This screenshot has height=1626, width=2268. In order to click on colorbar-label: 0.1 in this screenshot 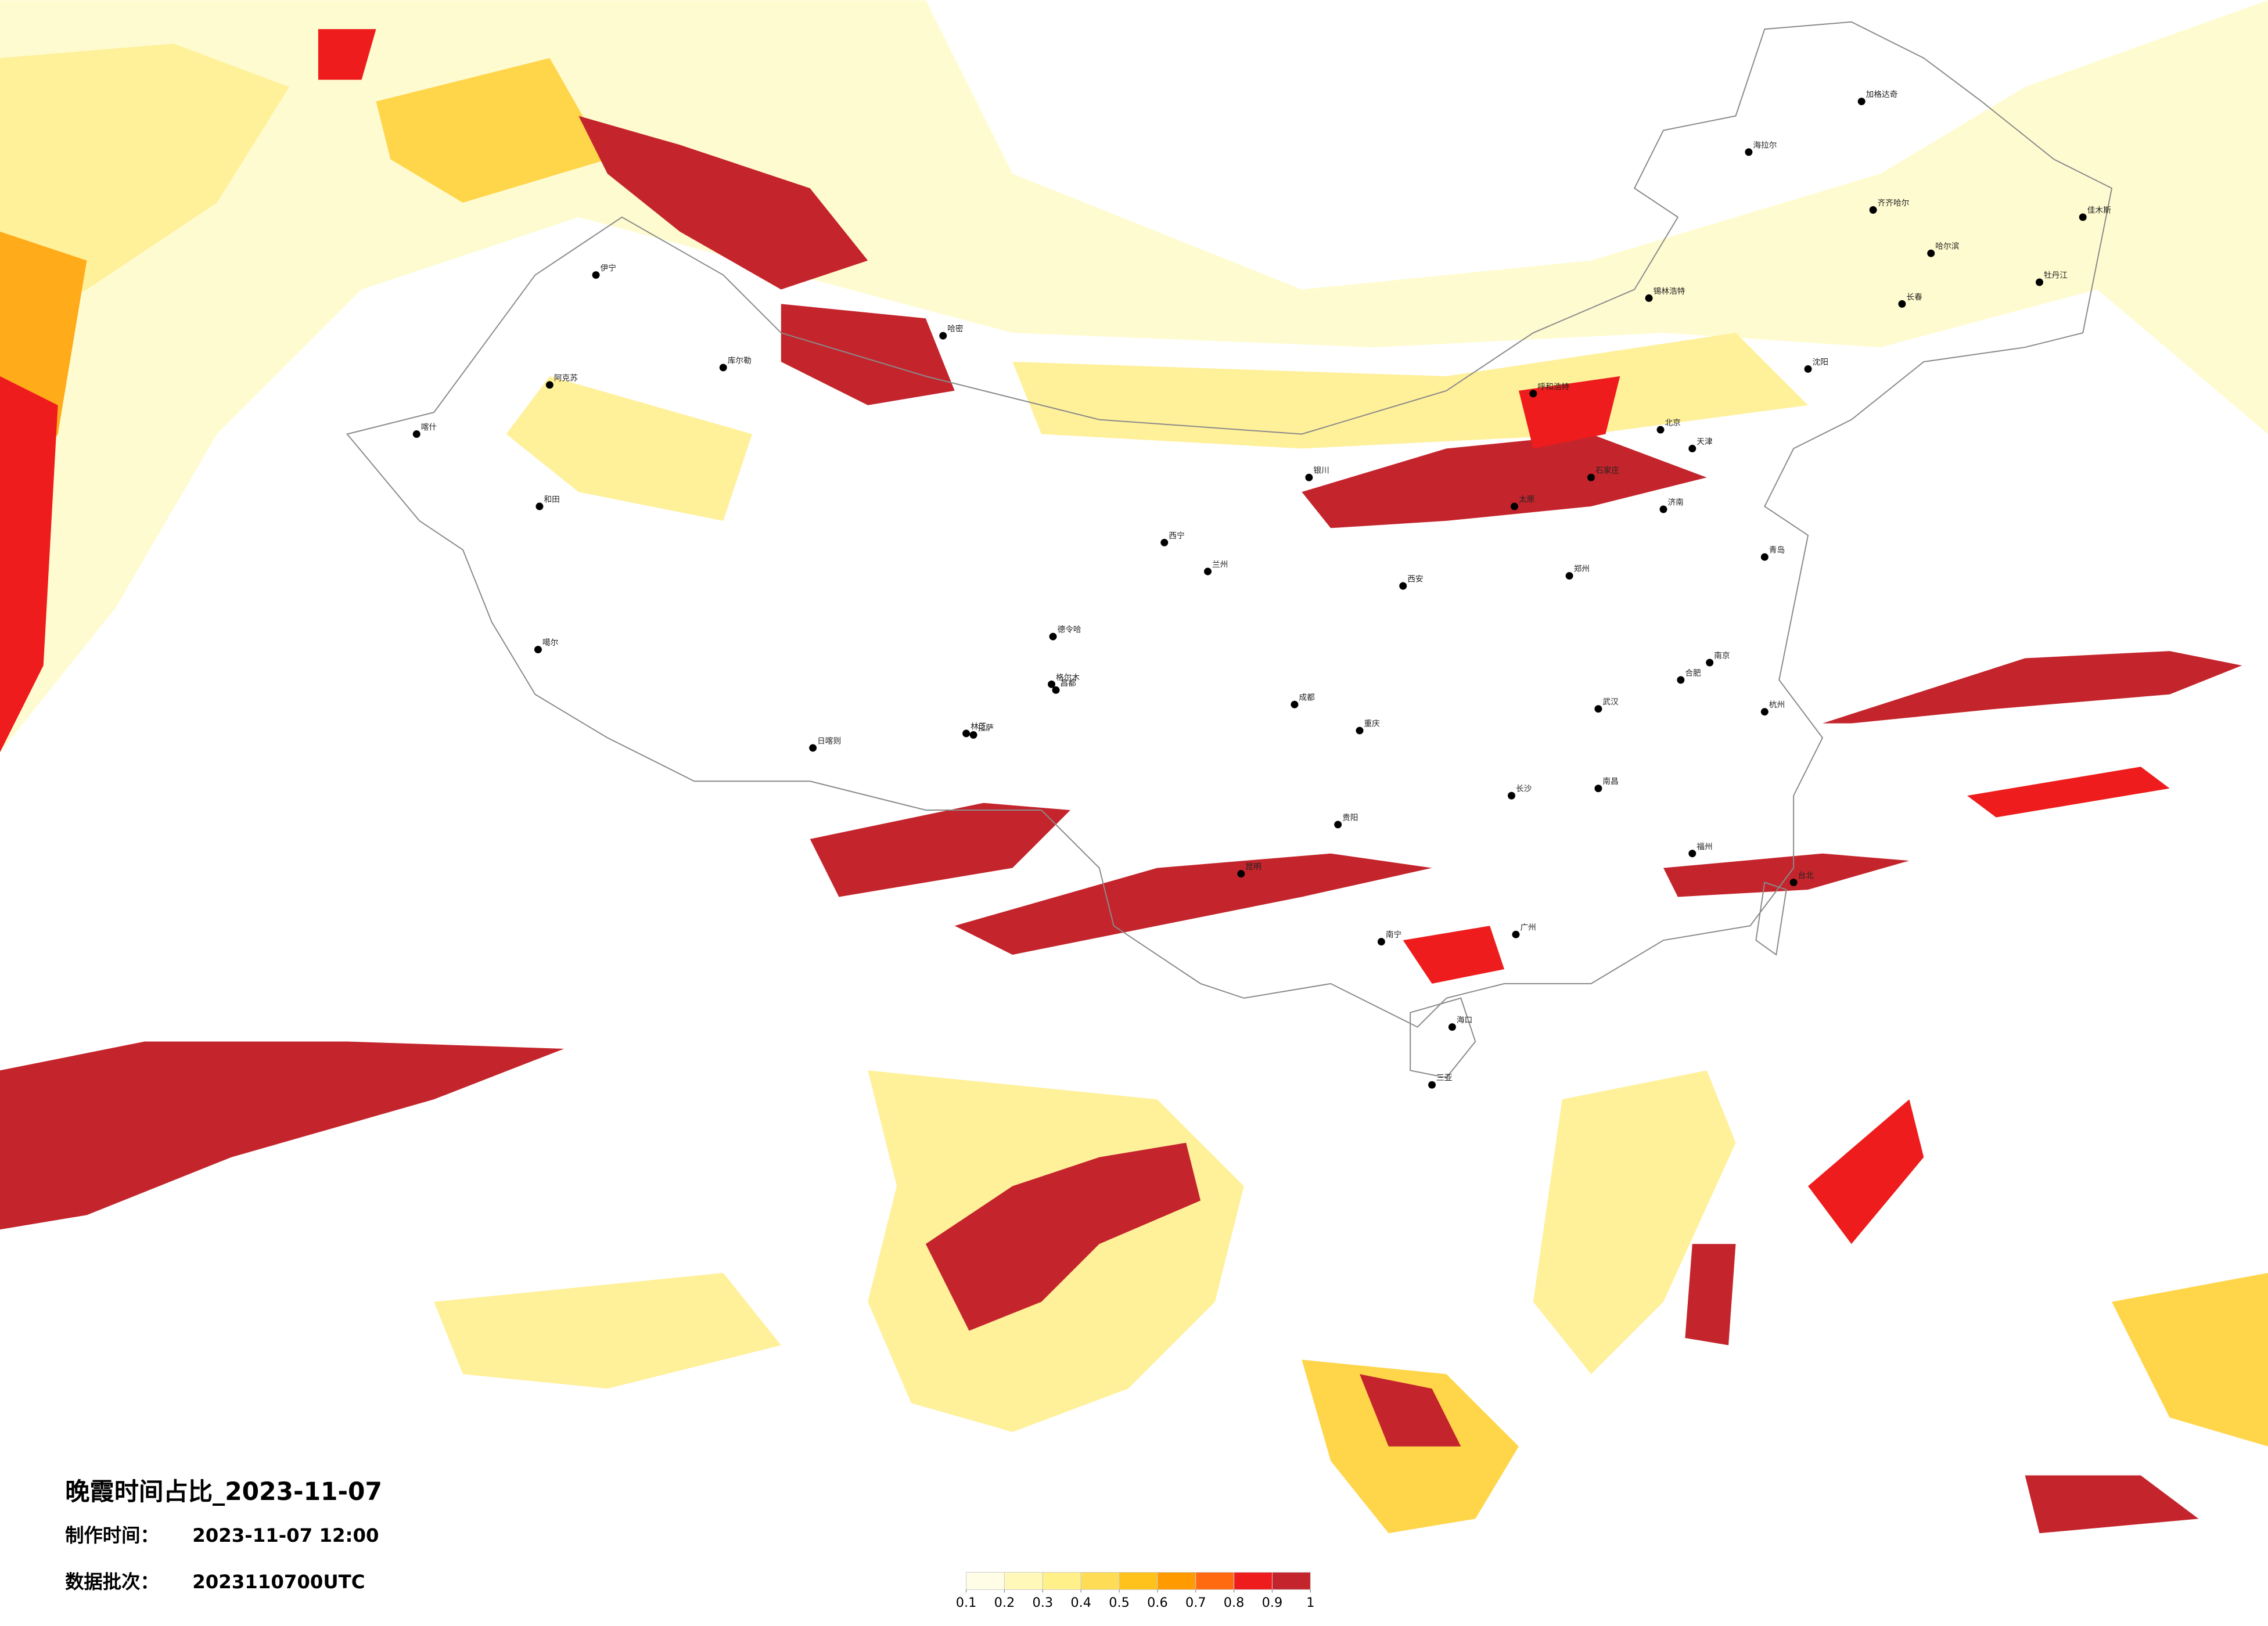, I will do `click(966, 1602)`.